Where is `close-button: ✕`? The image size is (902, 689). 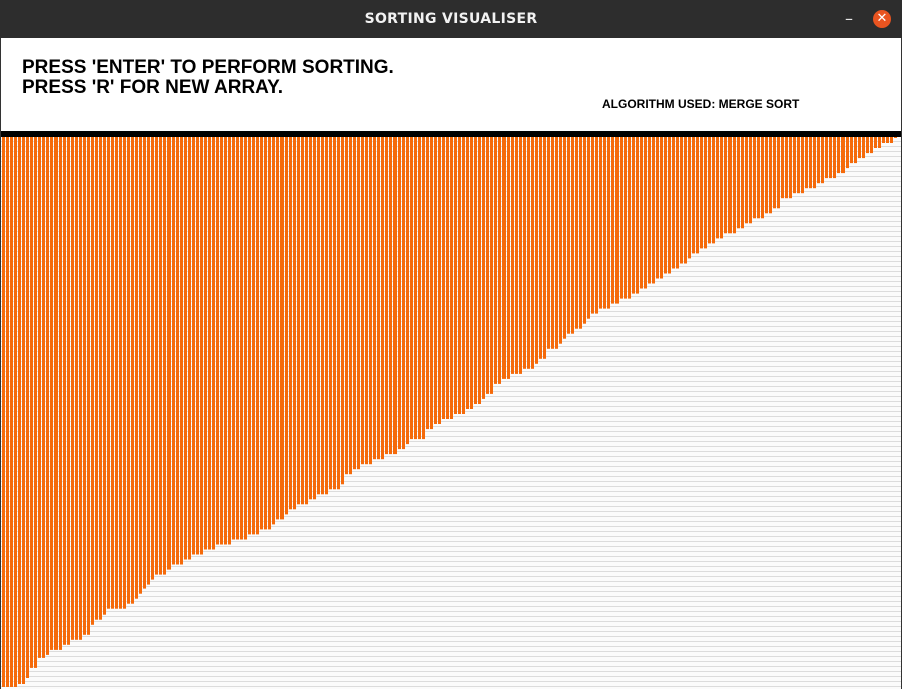
close-button: ✕ is located at coordinates (882, 19).